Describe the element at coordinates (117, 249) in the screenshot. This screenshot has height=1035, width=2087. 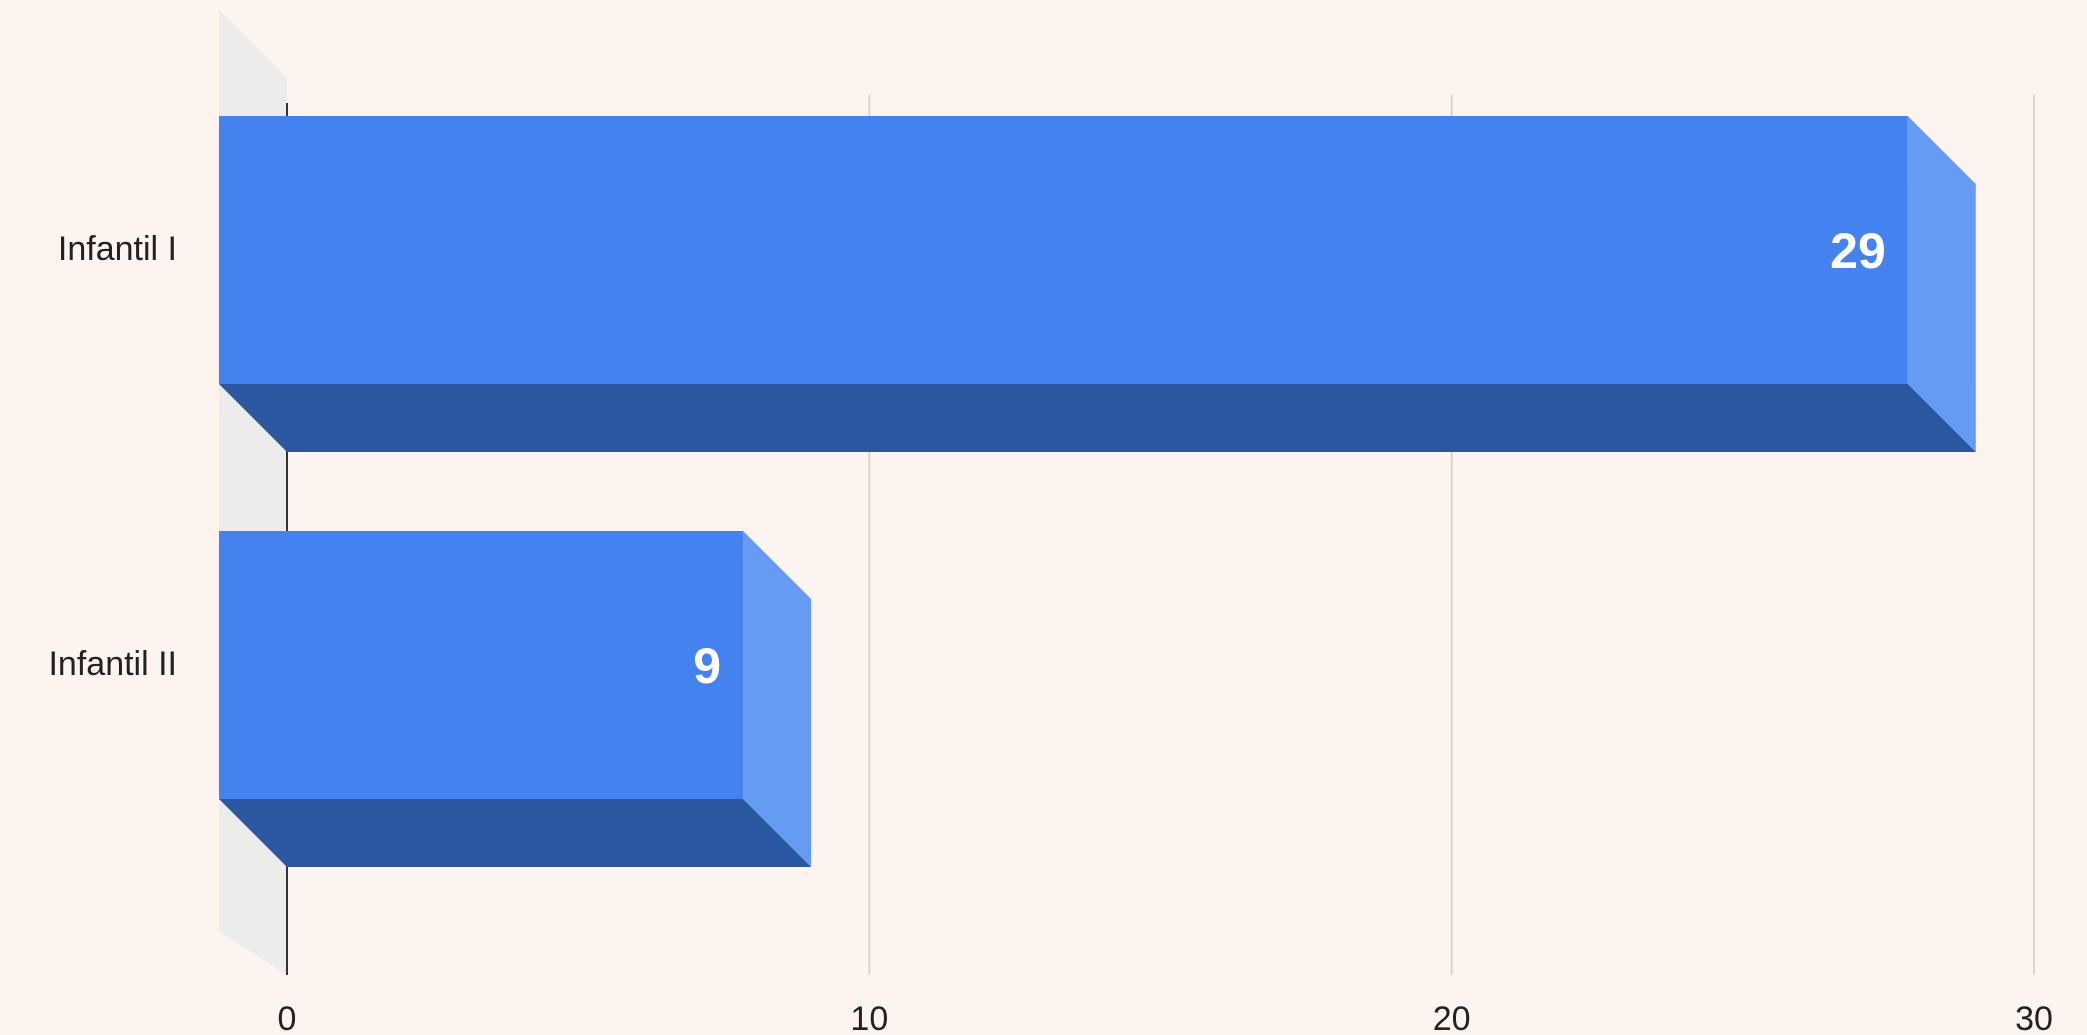
I see `category-label: Infantil I` at that location.